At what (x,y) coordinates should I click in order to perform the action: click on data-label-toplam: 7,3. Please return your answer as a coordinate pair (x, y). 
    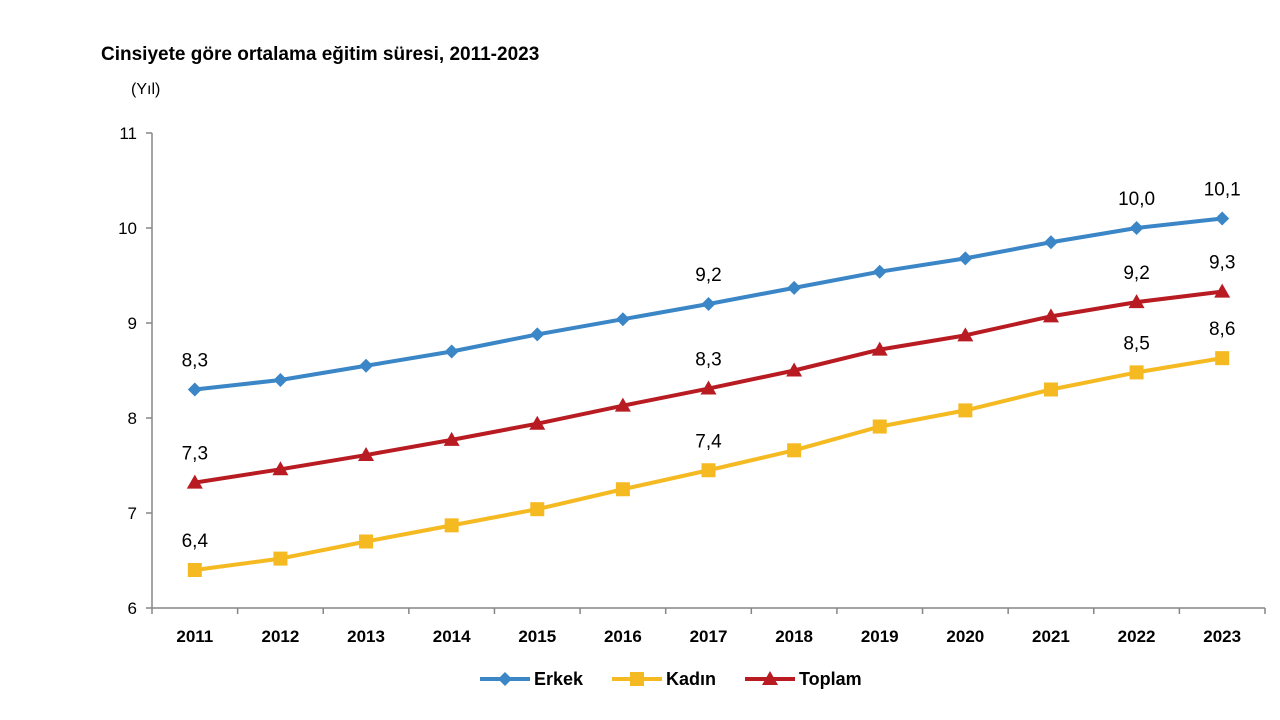
    Looking at the image, I should click on (195, 454).